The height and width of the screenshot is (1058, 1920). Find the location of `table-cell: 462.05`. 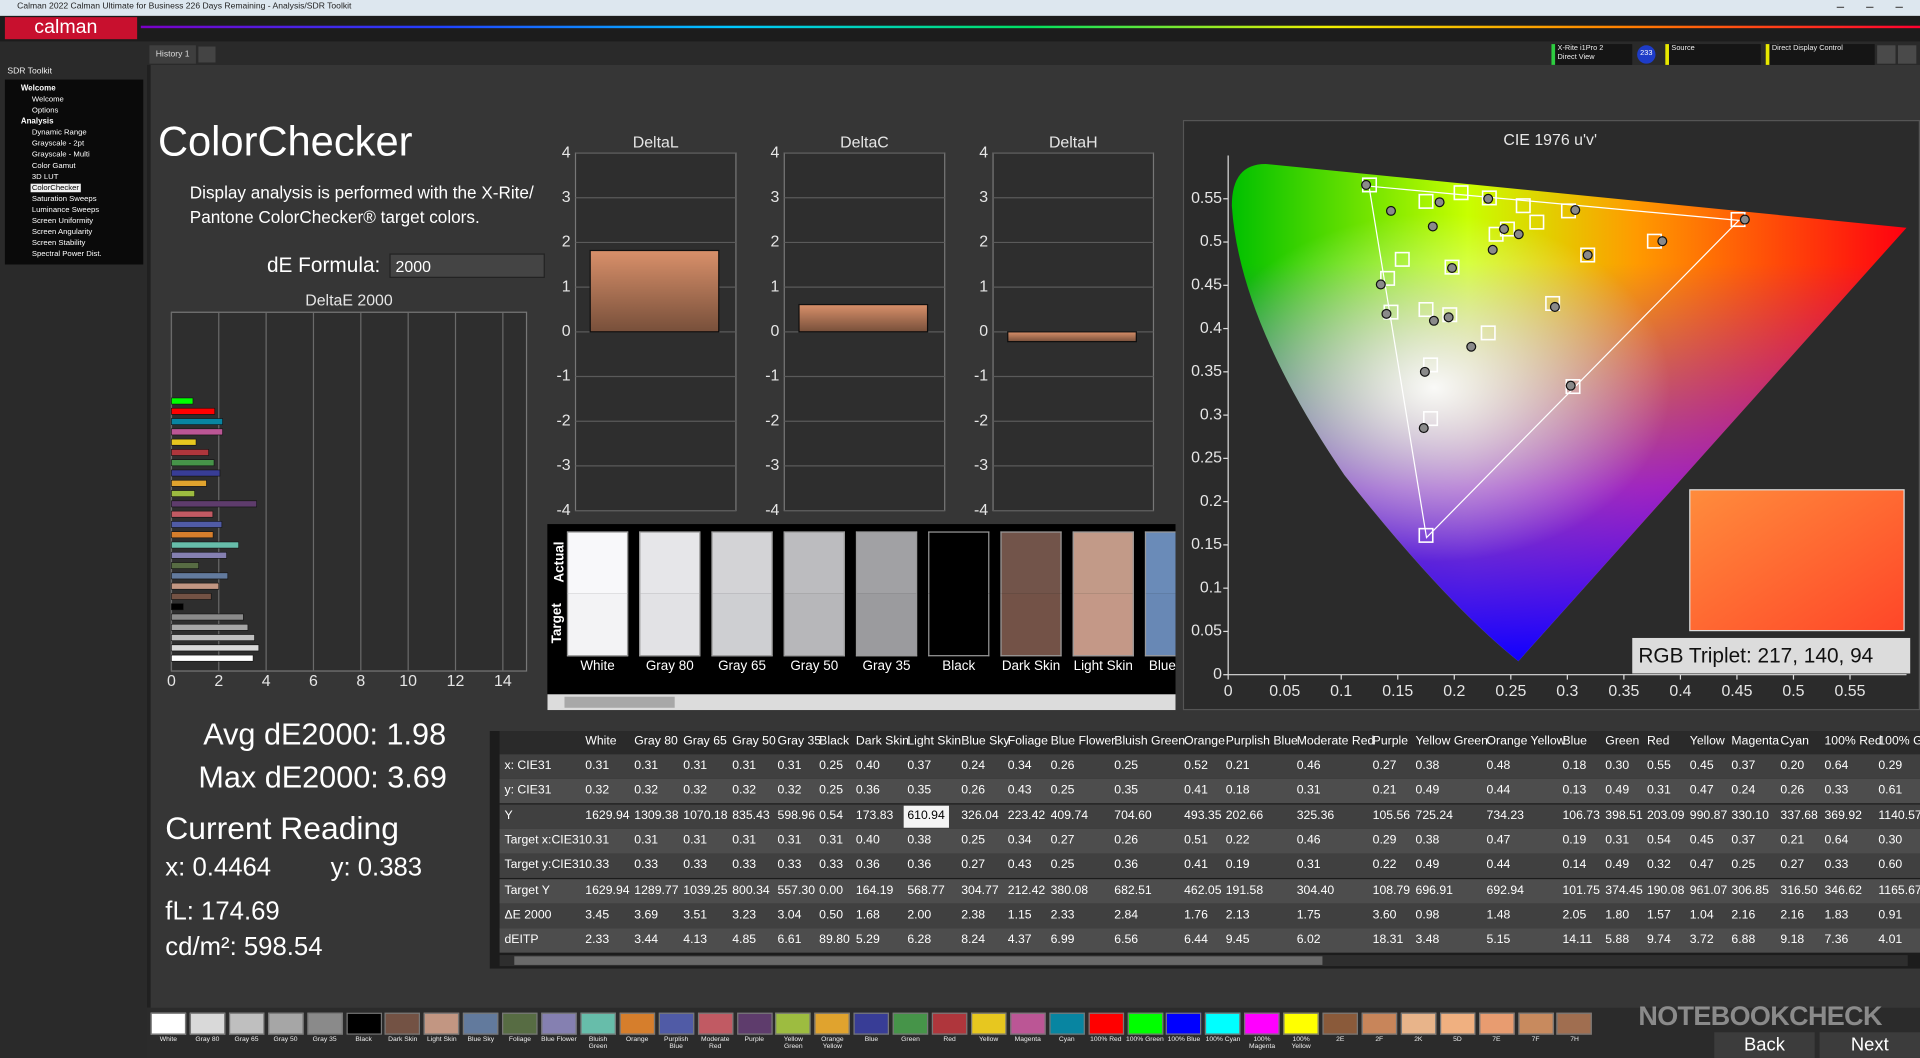

table-cell: 462.05 is located at coordinates (1203, 890).